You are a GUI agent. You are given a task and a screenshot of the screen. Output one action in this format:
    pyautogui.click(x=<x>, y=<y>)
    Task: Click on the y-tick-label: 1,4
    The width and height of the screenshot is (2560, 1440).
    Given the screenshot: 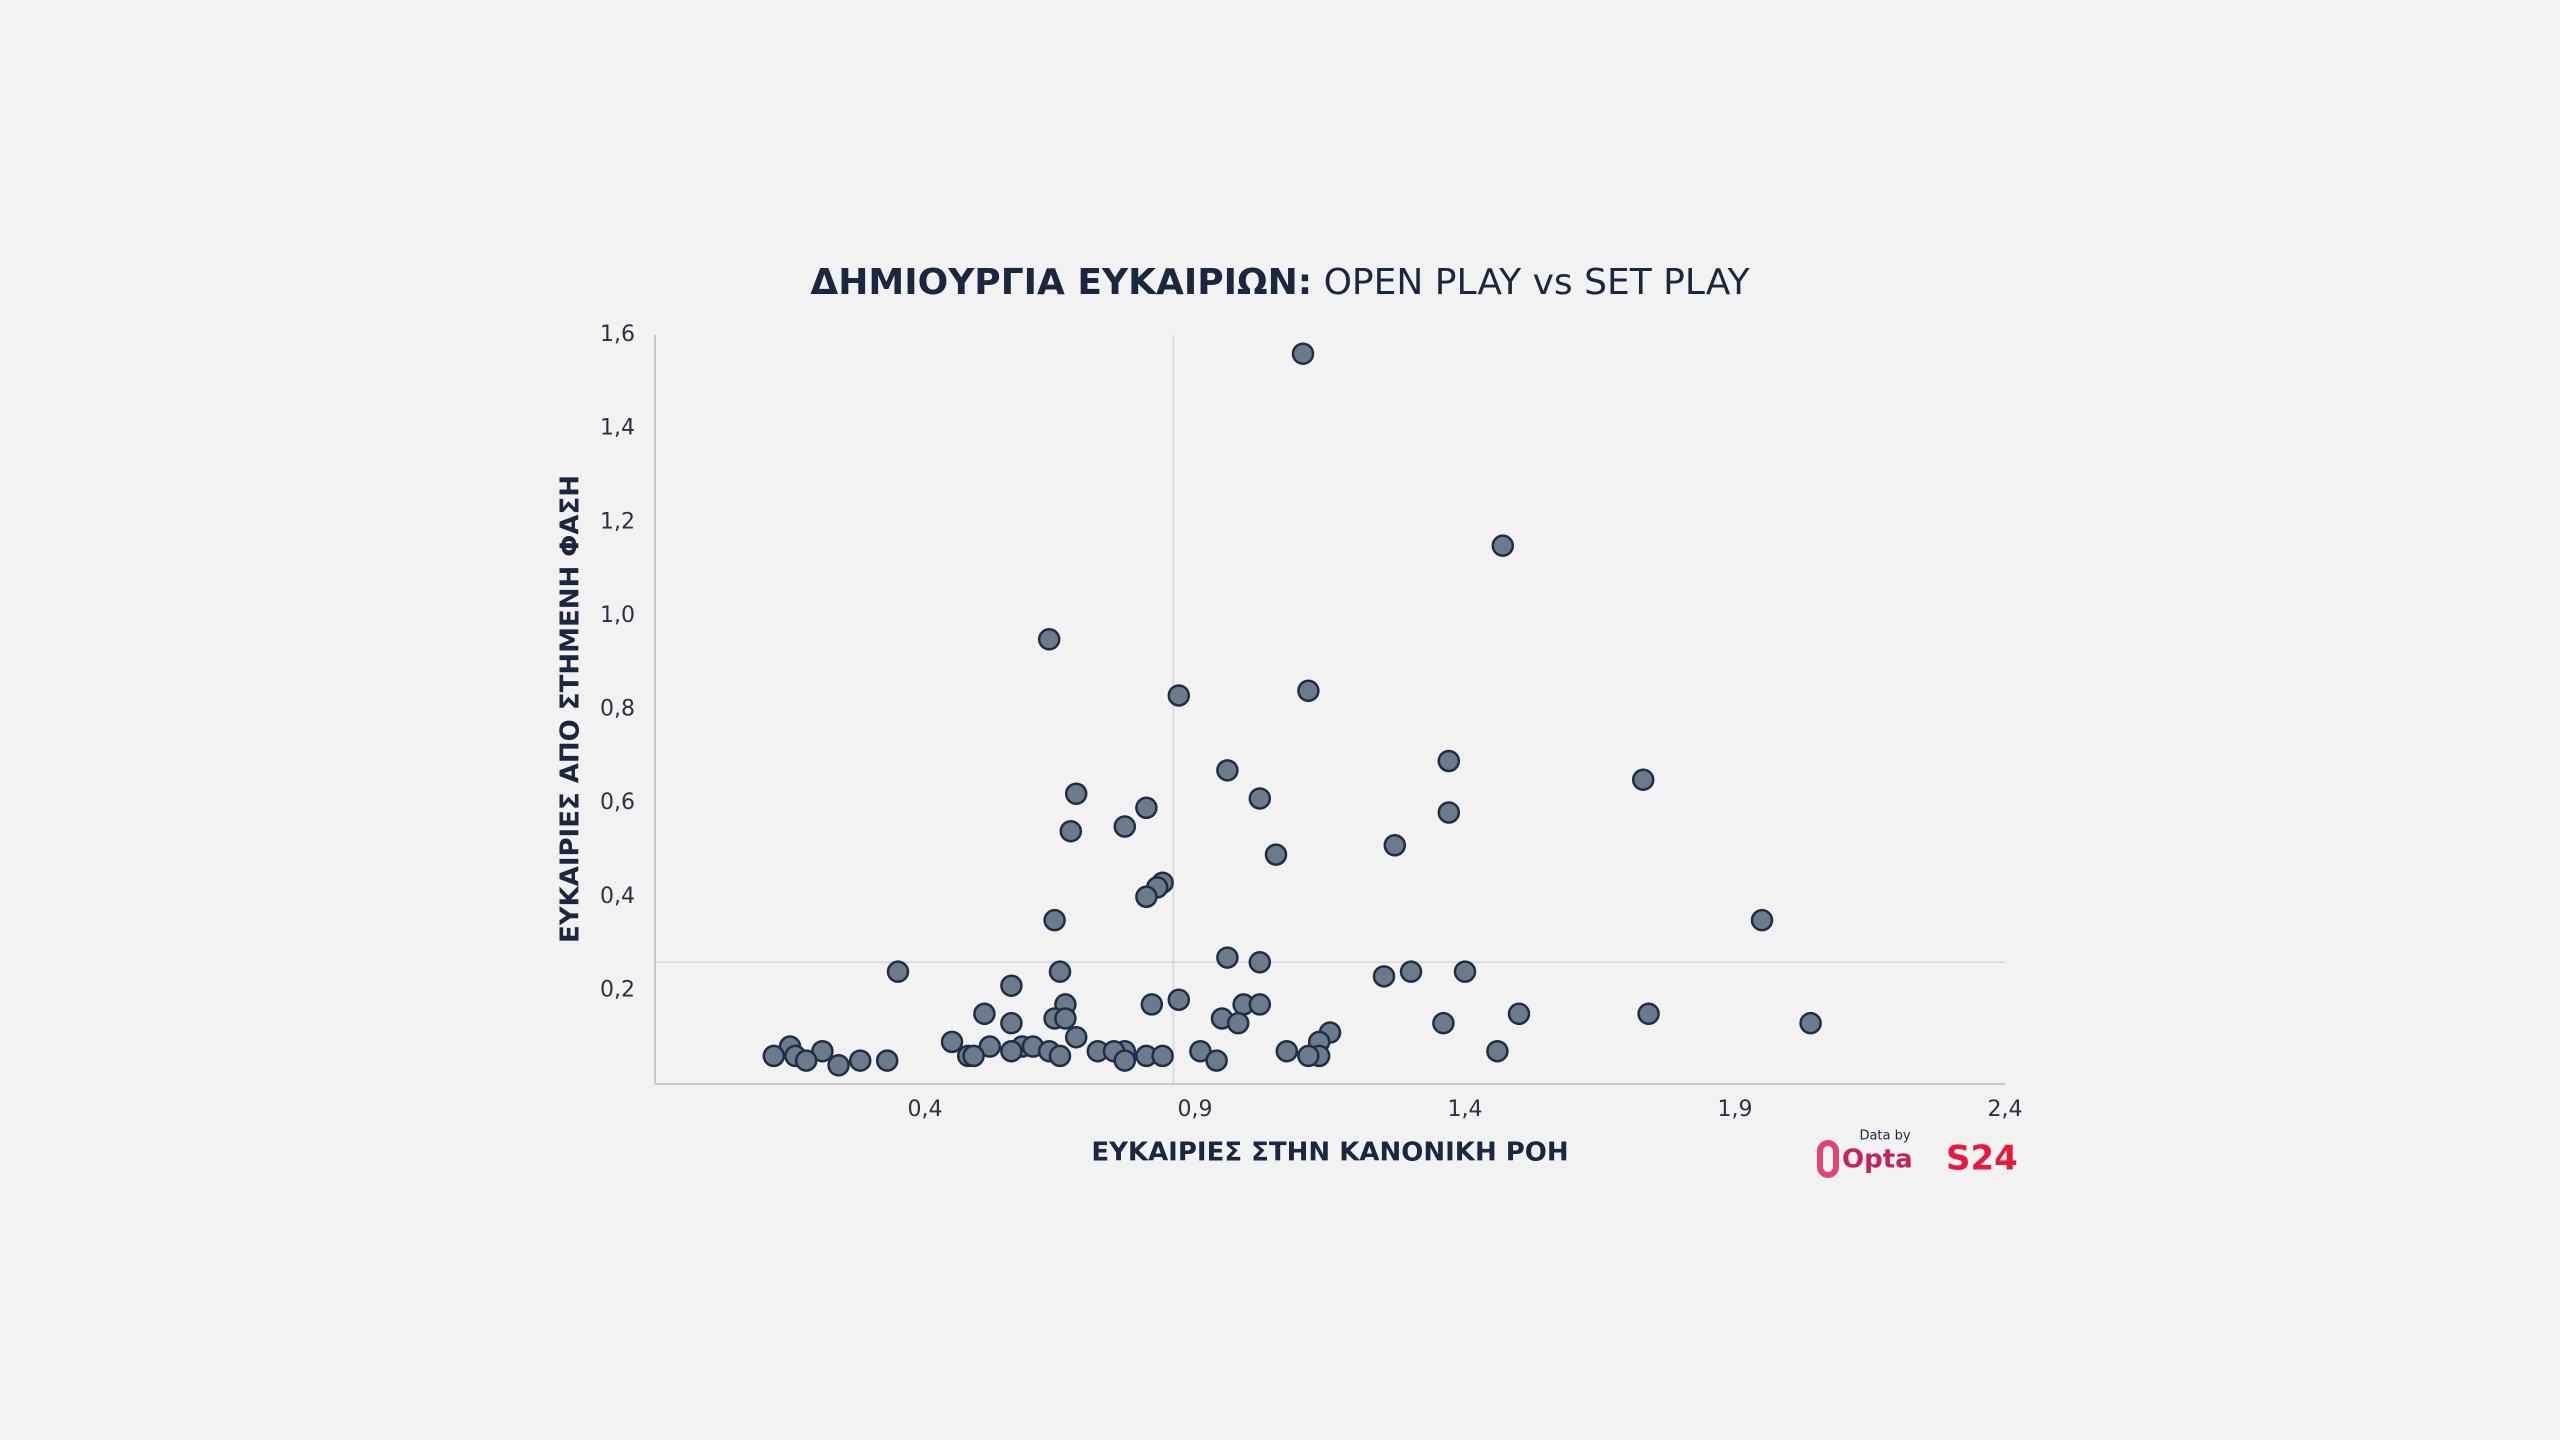 What is the action you would take?
    pyautogui.click(x=617, y=428)
    